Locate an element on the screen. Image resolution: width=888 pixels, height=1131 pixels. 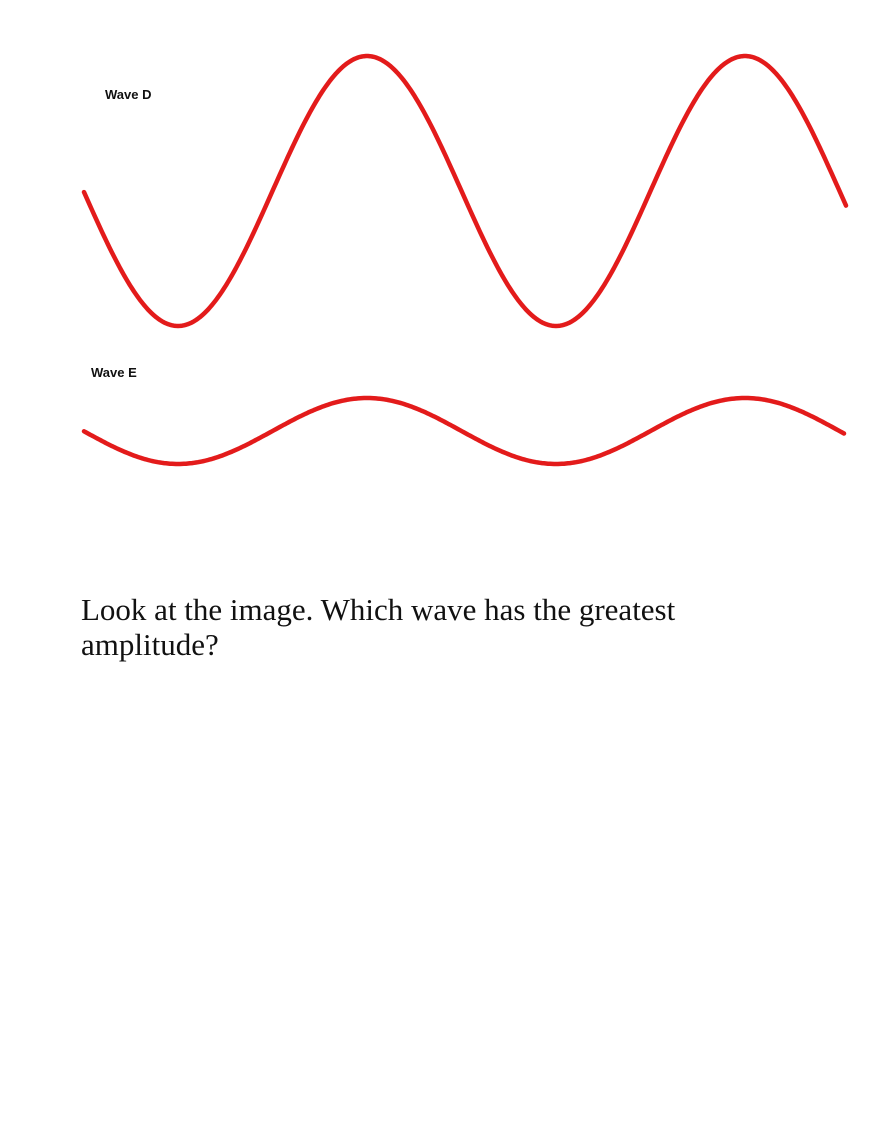
wave-d-label: Wave D is located at coordinates (128, 94).